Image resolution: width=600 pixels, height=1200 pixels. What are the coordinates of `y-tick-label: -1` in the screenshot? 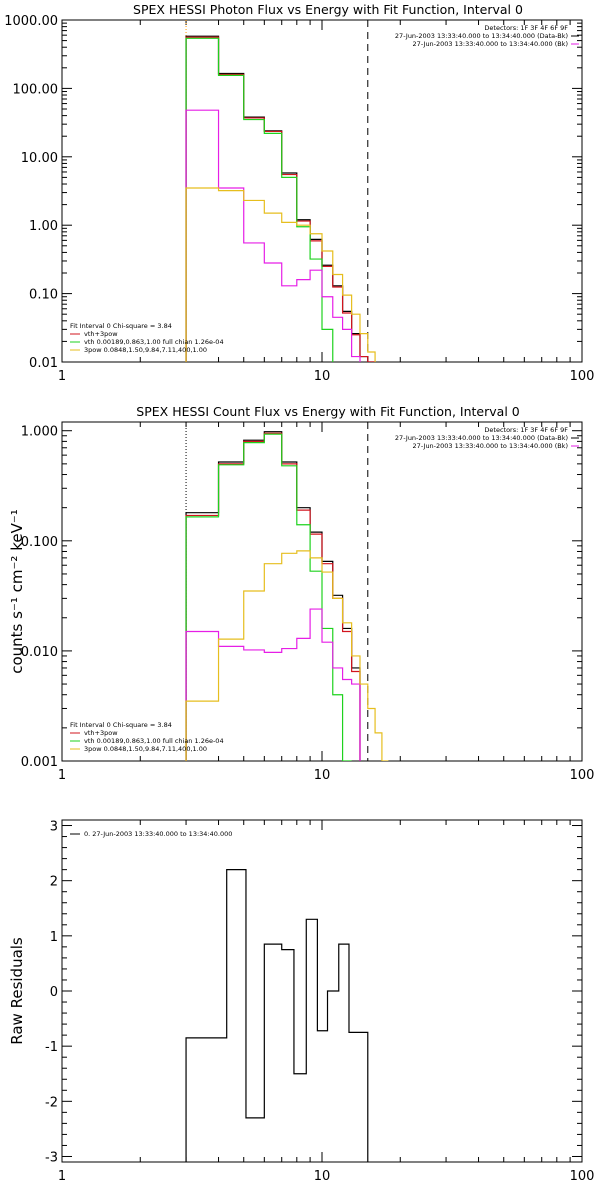 It's located at (51, 1047).